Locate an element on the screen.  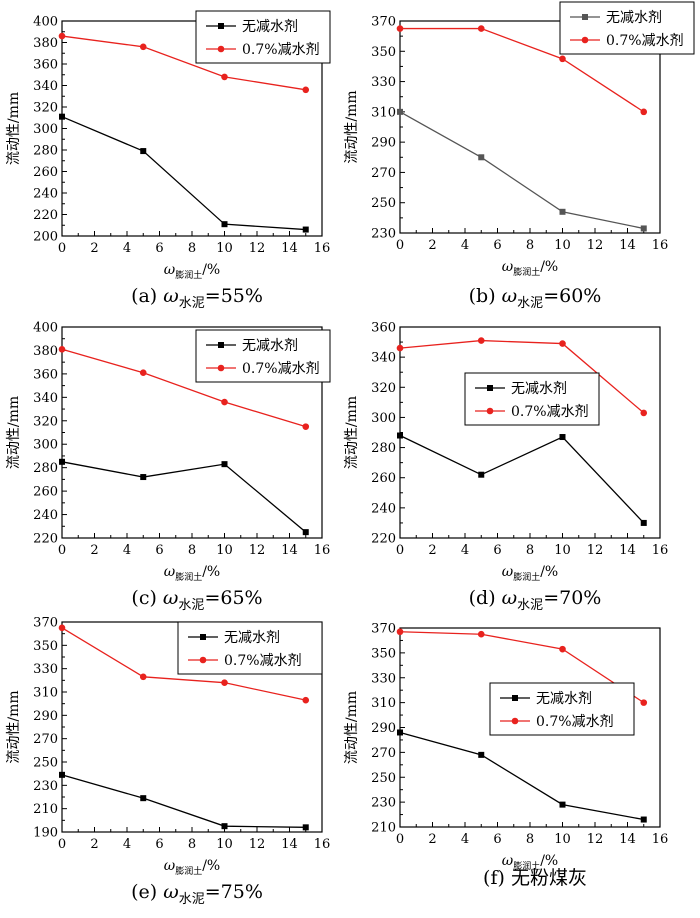
caption-value: =65% is located at coordinates (233, 598).